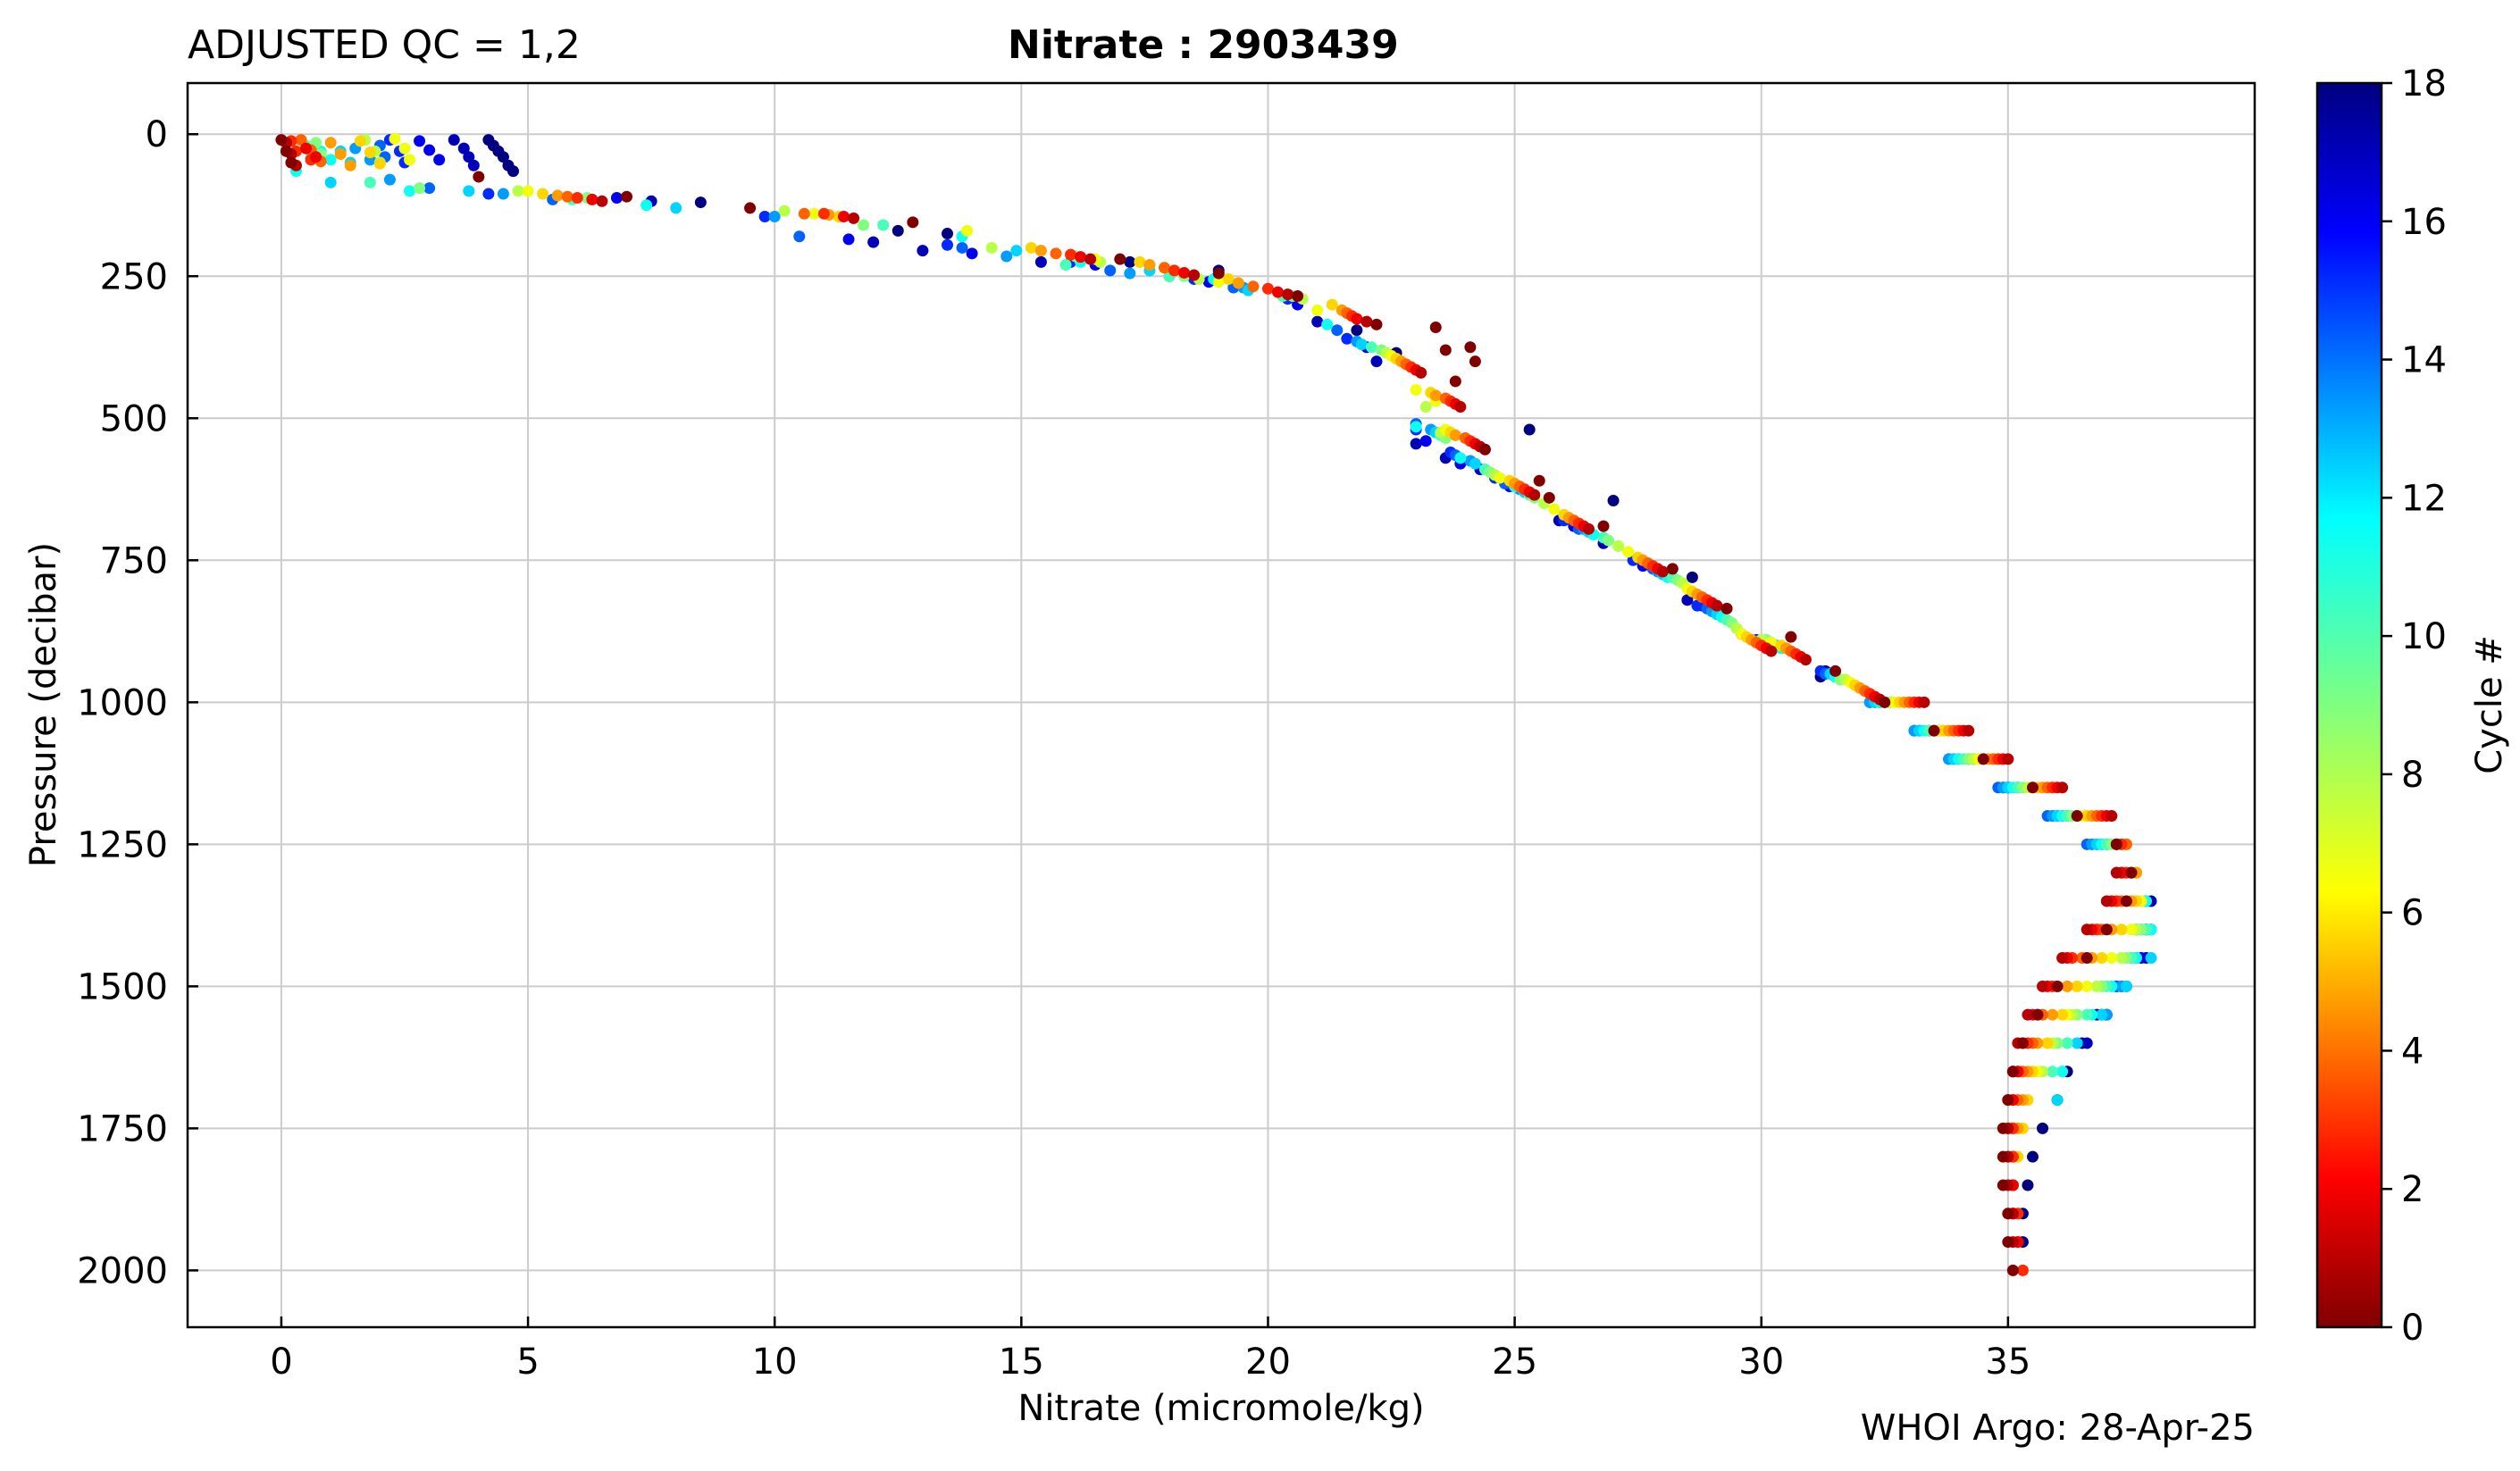 The height and width of the screenshot is (1471, 2520). I want to click on colorbar-tick-label: 0, so click(2412, 1328).